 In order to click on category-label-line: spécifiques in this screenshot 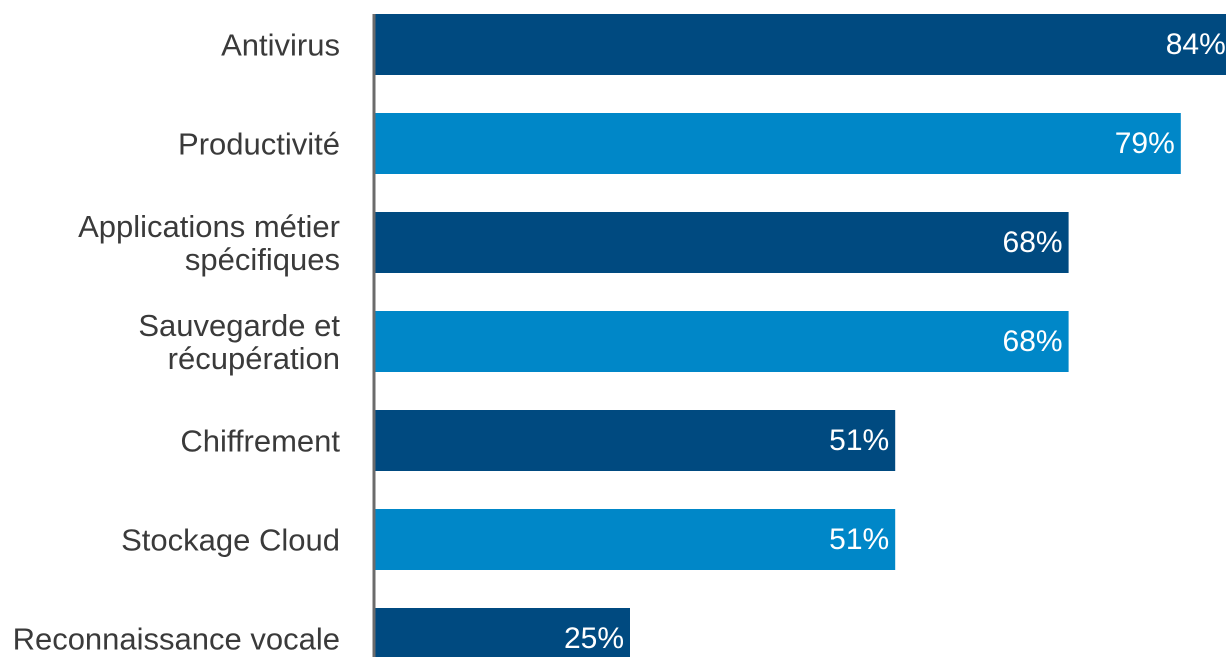, I will do `click(262, 259)`.